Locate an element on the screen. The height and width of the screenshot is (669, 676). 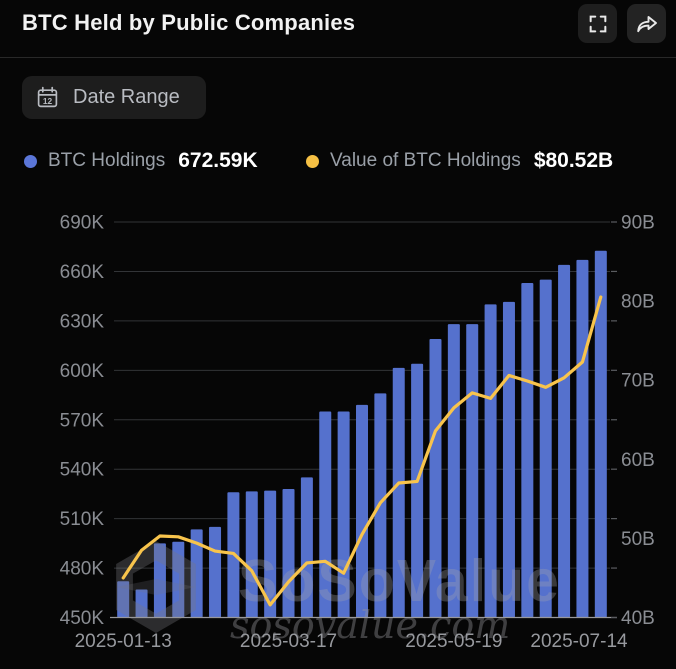
page-title: BTC Held by Public Companies is located at coordinates (189, 22).